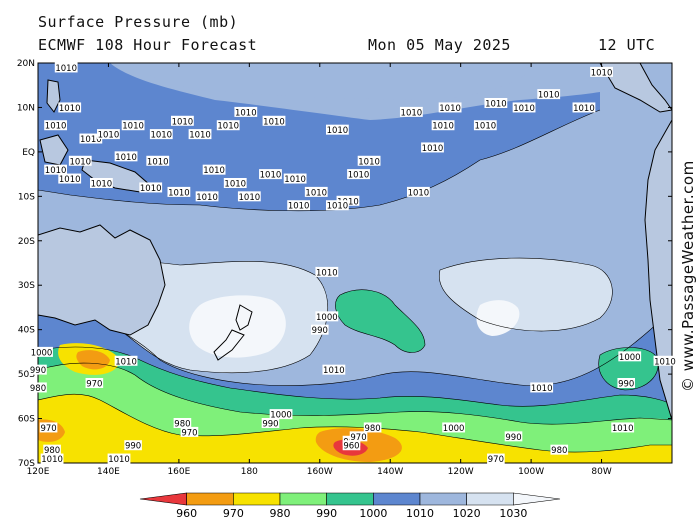  What do you see at coordinates (26, 264) in the screenshot?
I see `latitude-labels: 20N 10N EQ 10S 20S 30S 40S 50S 60S 70S` at bounding box center [26, 264].